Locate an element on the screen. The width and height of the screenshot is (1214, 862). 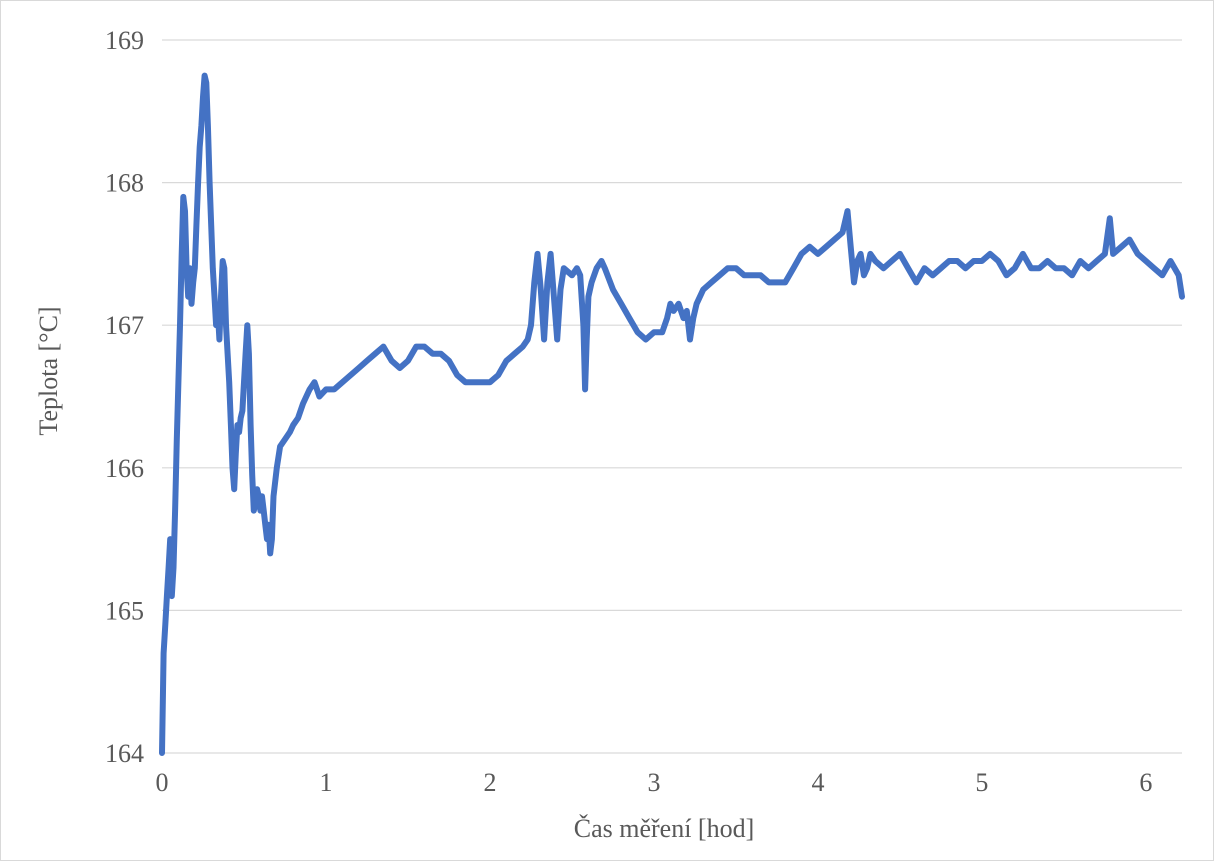
y-tick-label: 165 is located at coordinates (124, 610).